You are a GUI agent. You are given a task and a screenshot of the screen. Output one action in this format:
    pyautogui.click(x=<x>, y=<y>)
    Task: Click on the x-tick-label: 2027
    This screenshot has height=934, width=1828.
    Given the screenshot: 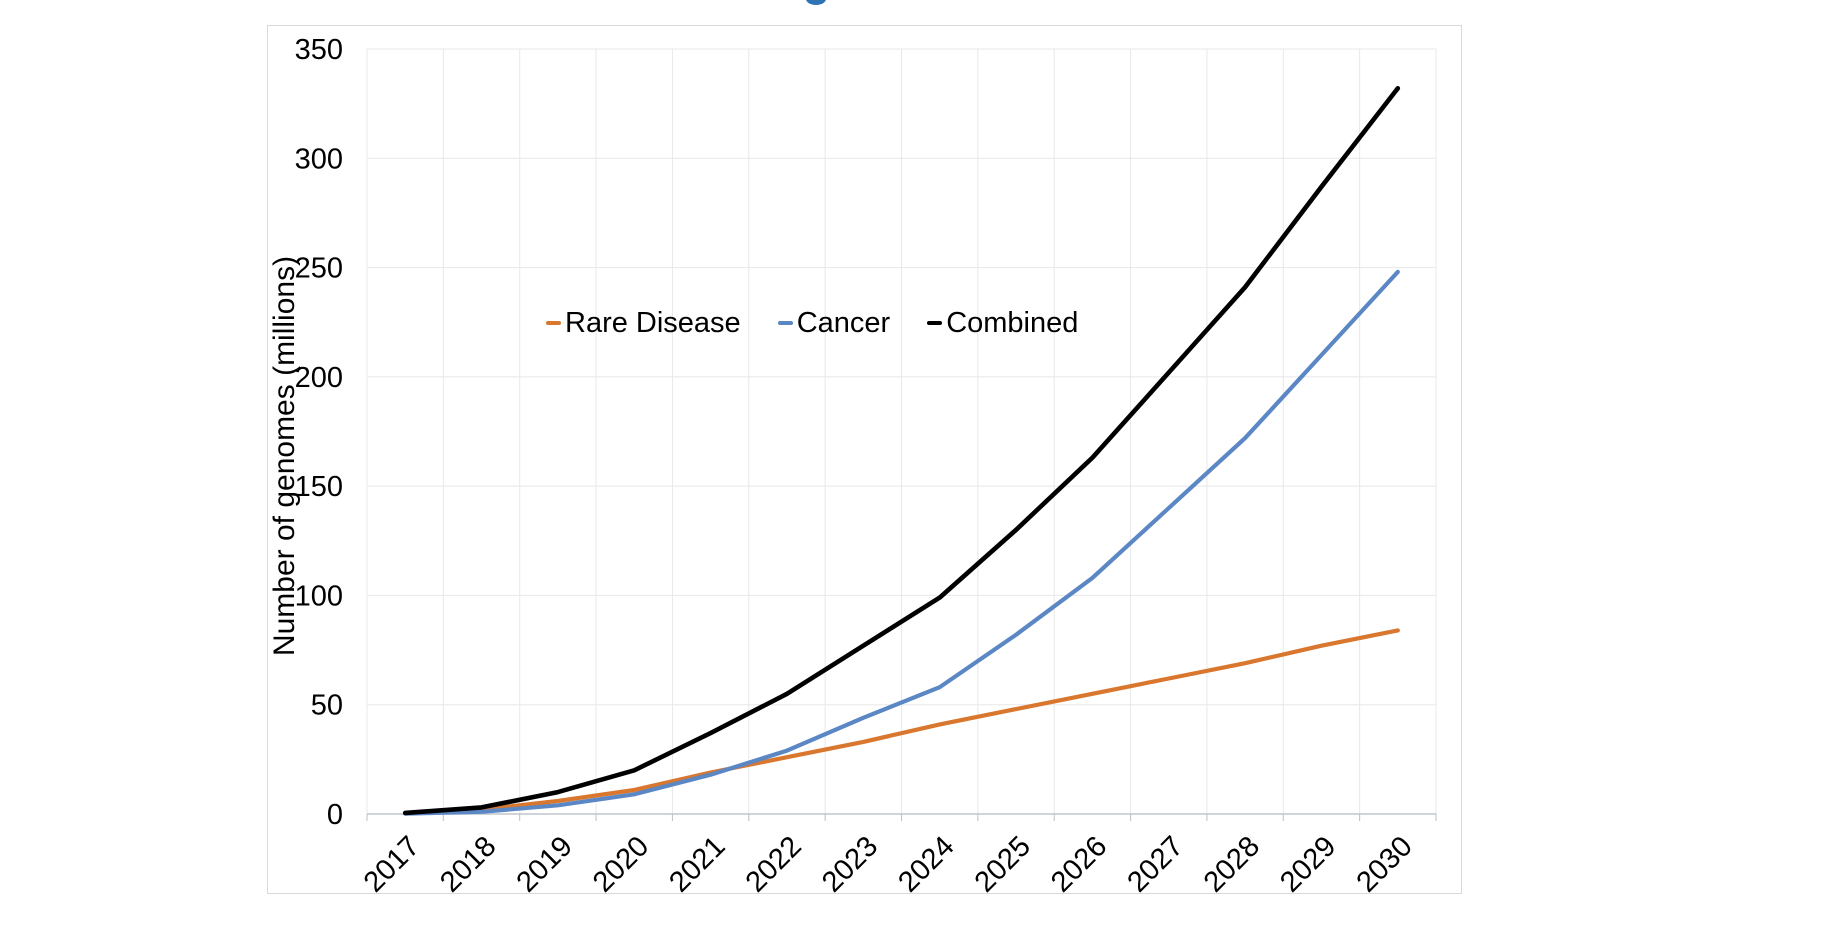 What is the action you would take?
    pyautogui.click(x=1155, y=861)
    